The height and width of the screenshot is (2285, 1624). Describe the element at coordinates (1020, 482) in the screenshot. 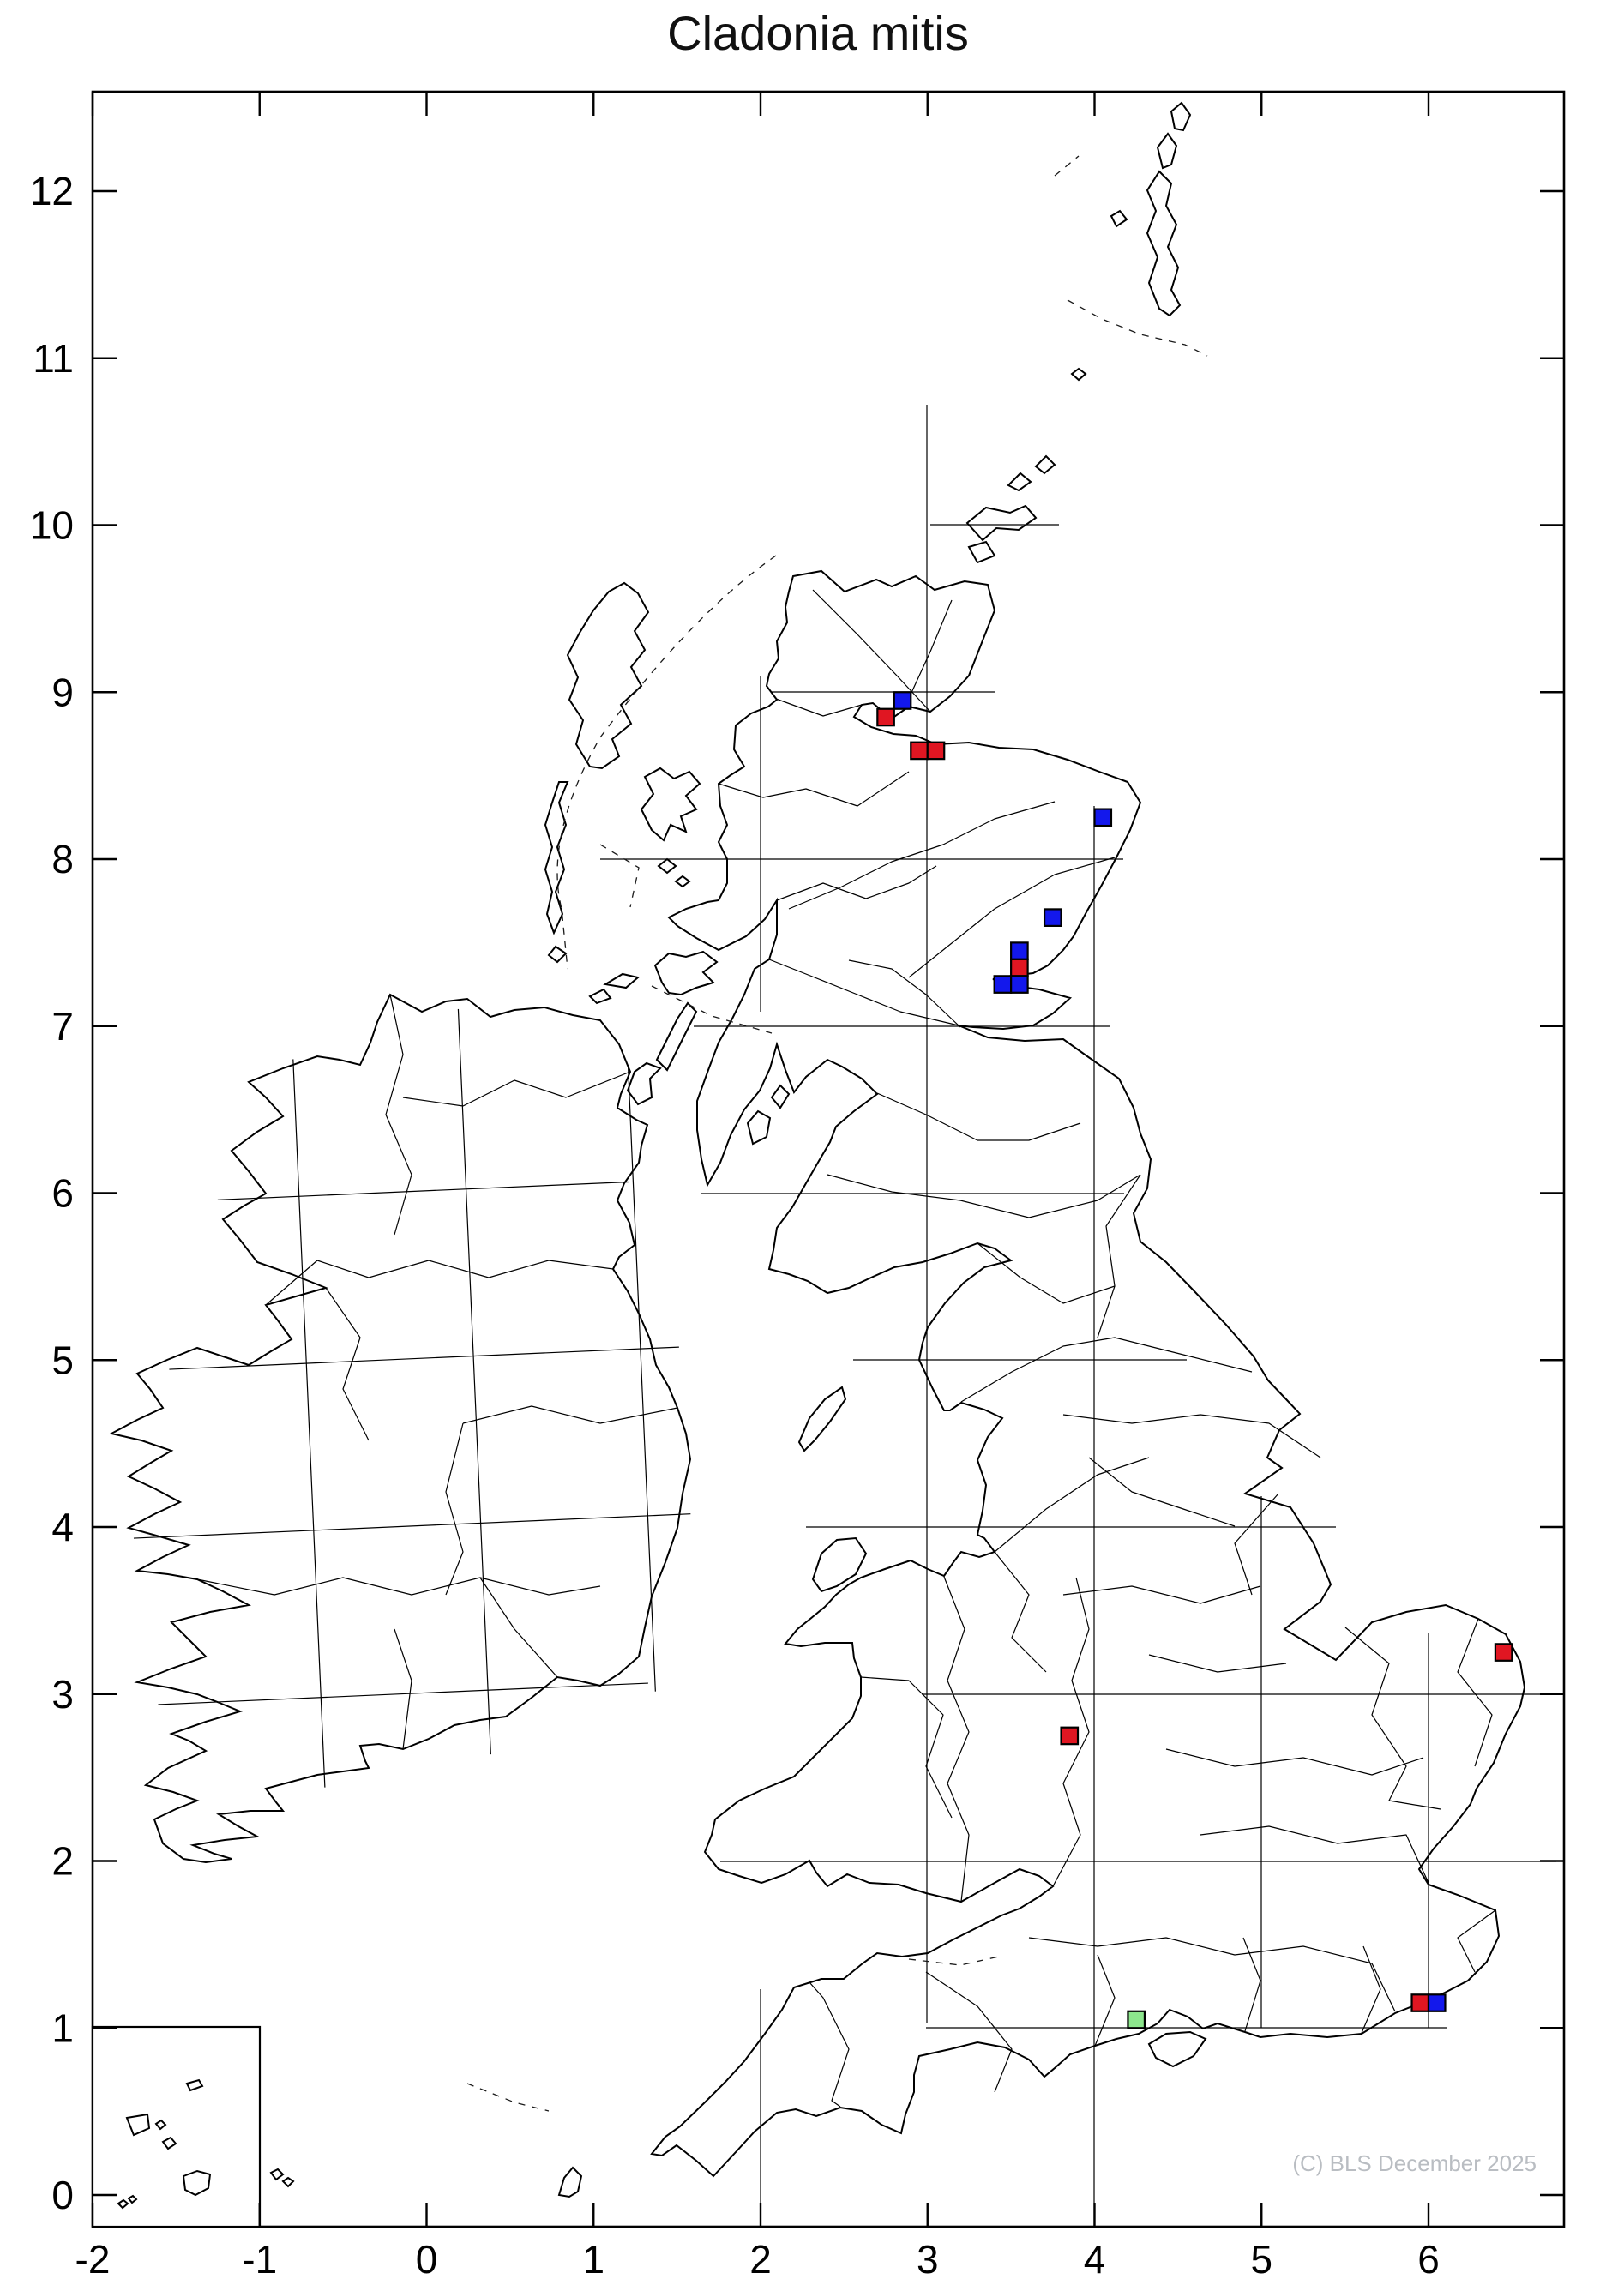

I see `orkney-north-isle` at that location.